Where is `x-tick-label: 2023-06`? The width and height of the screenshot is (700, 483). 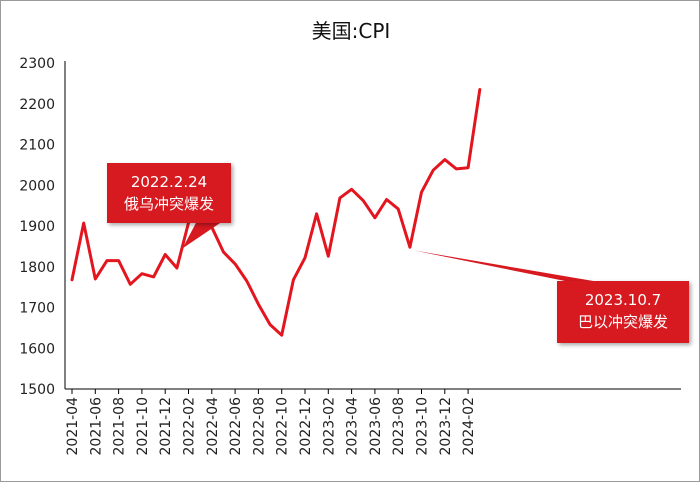
x-tick-label: 2023-06 is located at coordinates (376, 426).